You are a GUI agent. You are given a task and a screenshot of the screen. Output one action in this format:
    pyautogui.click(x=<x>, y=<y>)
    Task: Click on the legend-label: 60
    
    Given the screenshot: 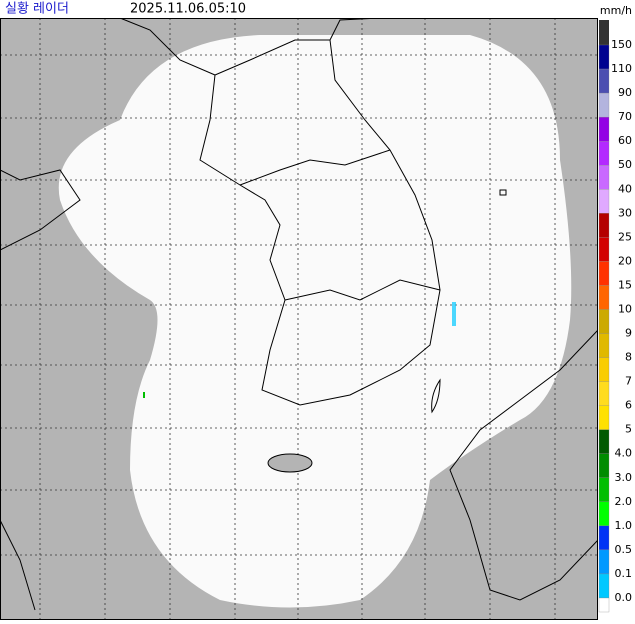 What is the action you would take?
    pyautogui.click(x=625, y=140)
    